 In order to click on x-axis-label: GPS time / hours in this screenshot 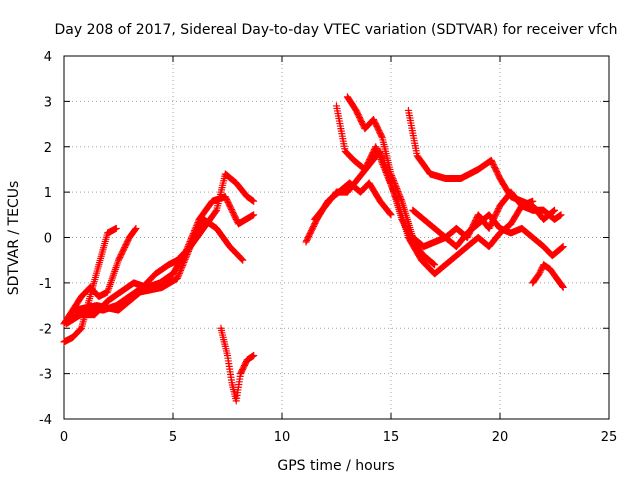, I will do `click(335, 466)`.